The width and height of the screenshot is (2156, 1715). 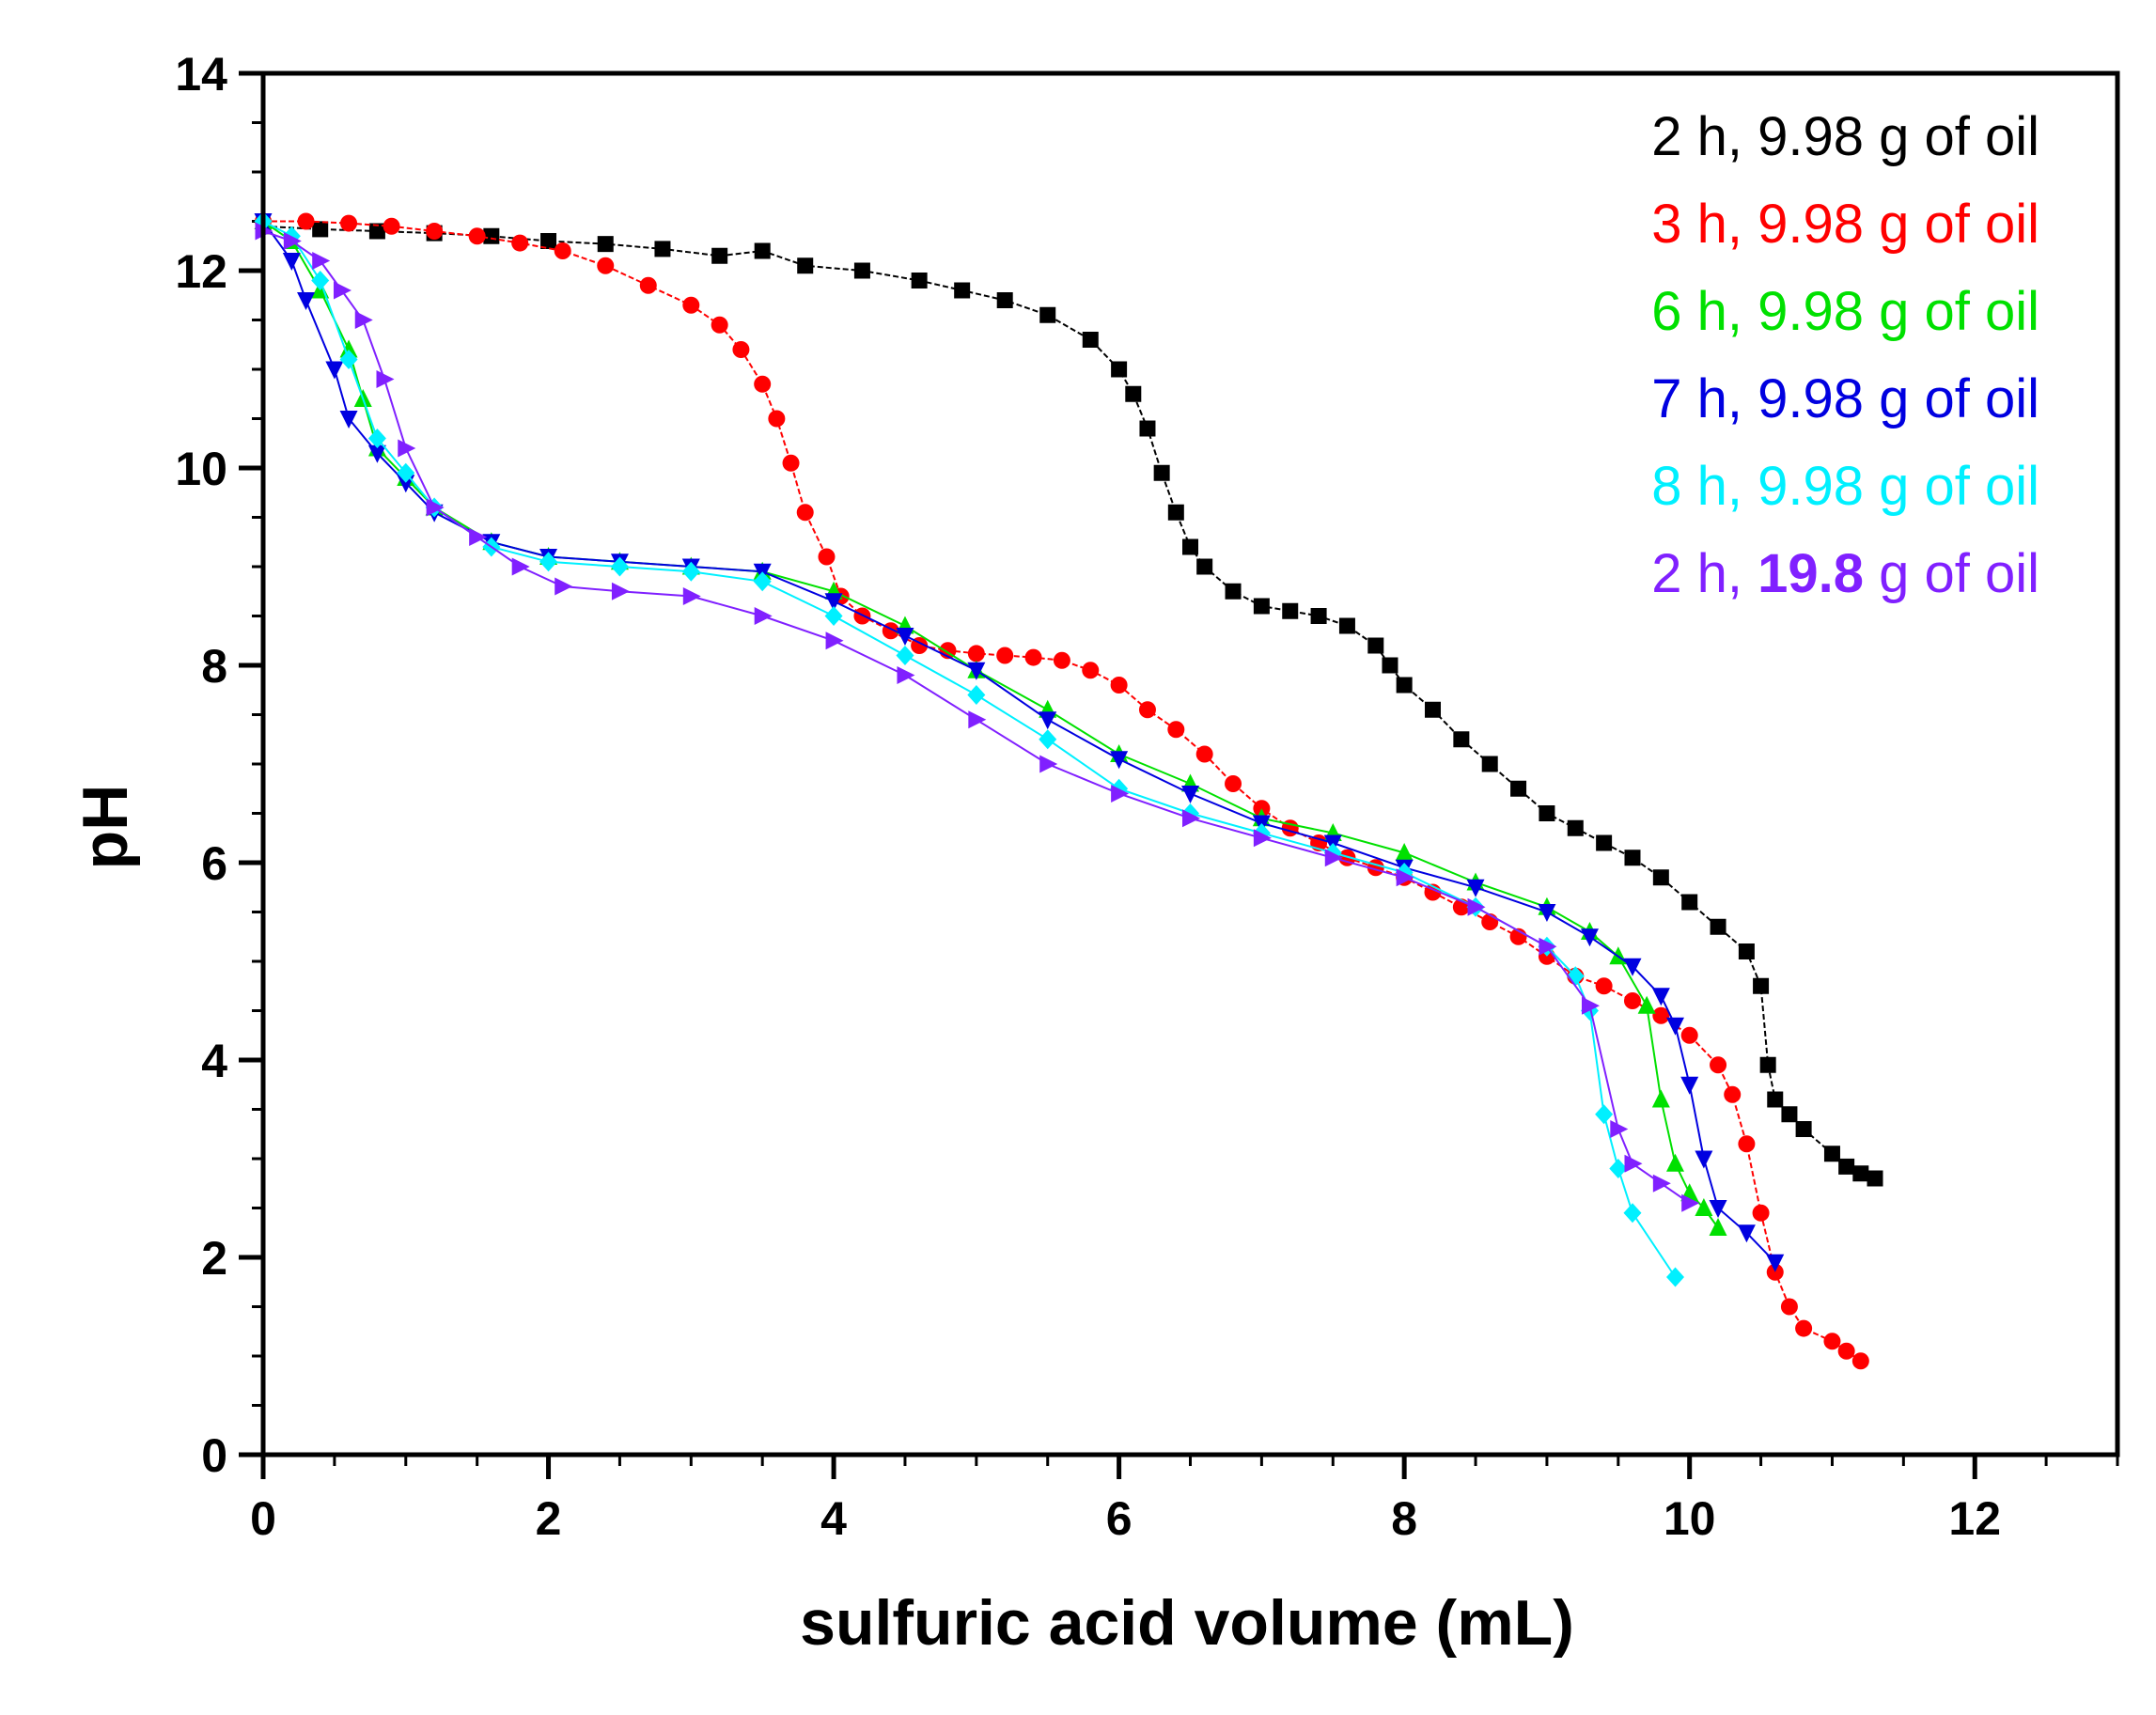 I want to click on legend-text: 3 h, 9.98 g of oil, so click(x=1845, y=224).